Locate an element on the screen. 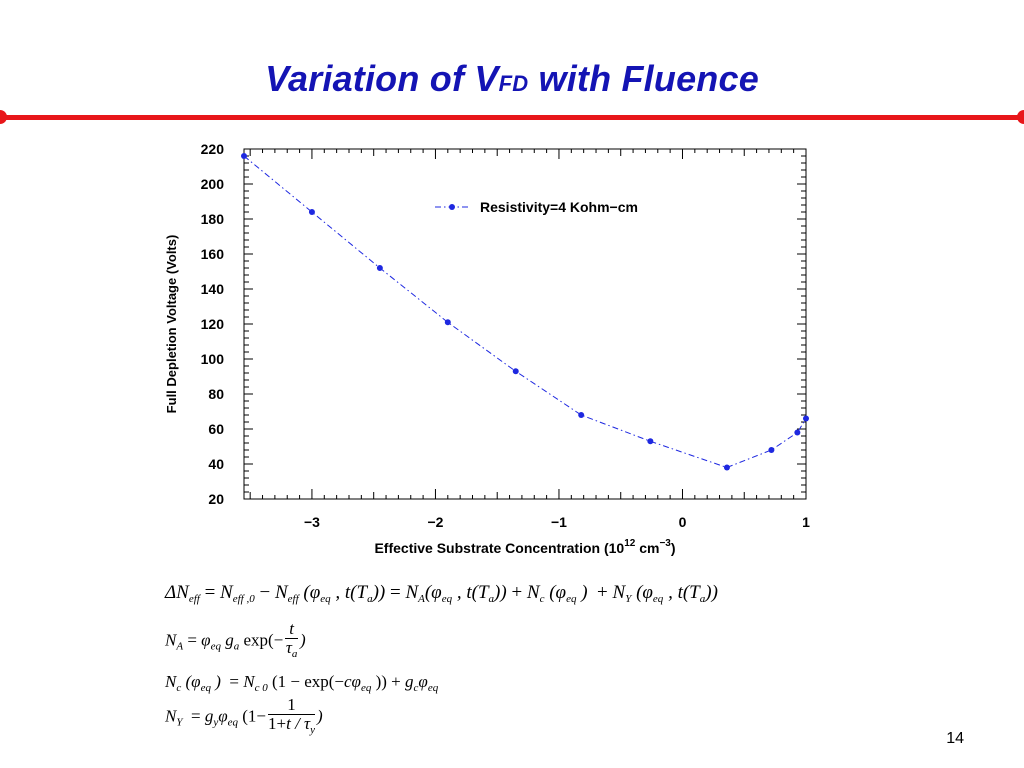 This screenshot has width=1024, height=768. y-tick-label: 160 is located at coordinates (213, 254).